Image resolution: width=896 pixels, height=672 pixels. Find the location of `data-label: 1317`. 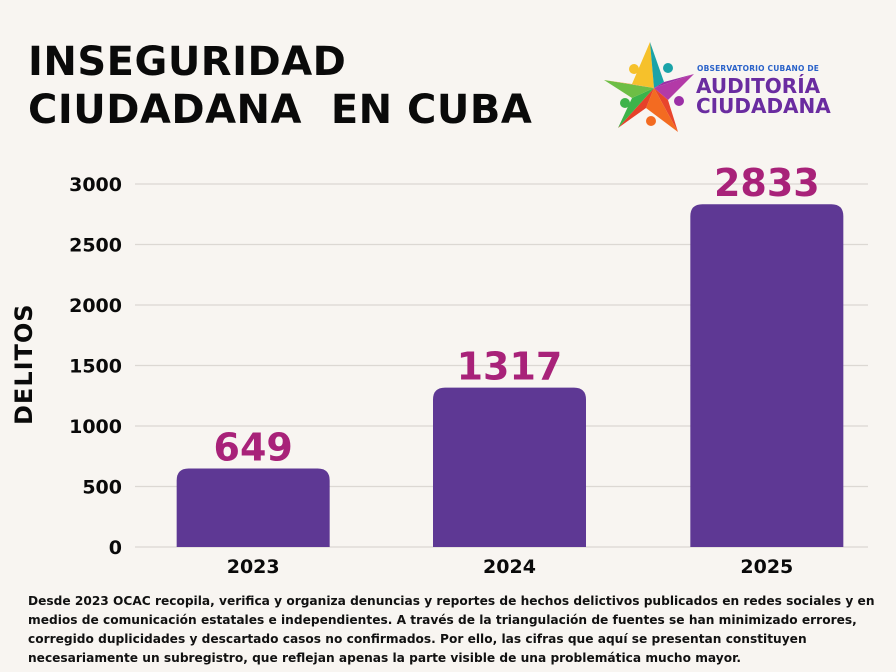

data-label: 1317 is located at coordinates (510, 367).